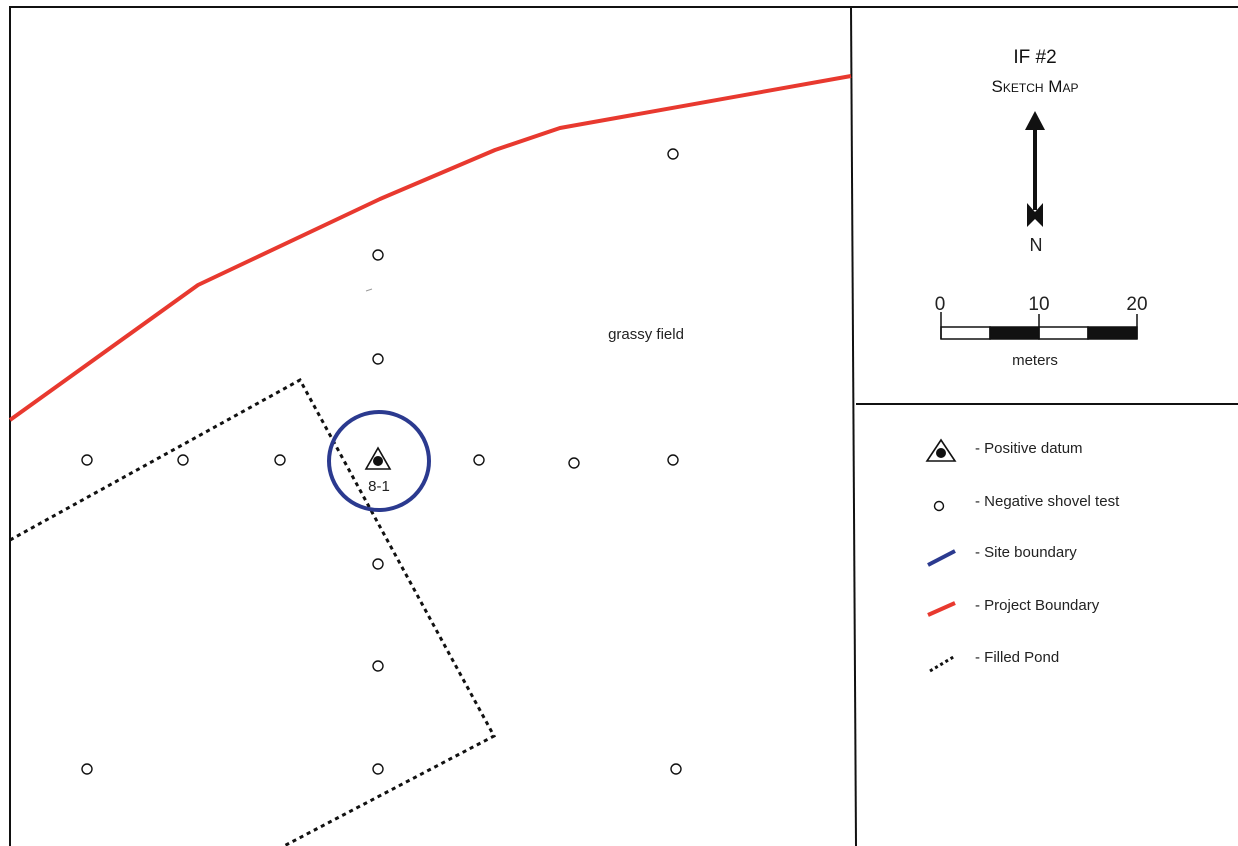 The height and width of the screenshot is (846, 1238). What do you see at coordinates (1038, 304) in the screenshot?
I see `scale-tick-10: 10` at bounding box center [1038, 304].